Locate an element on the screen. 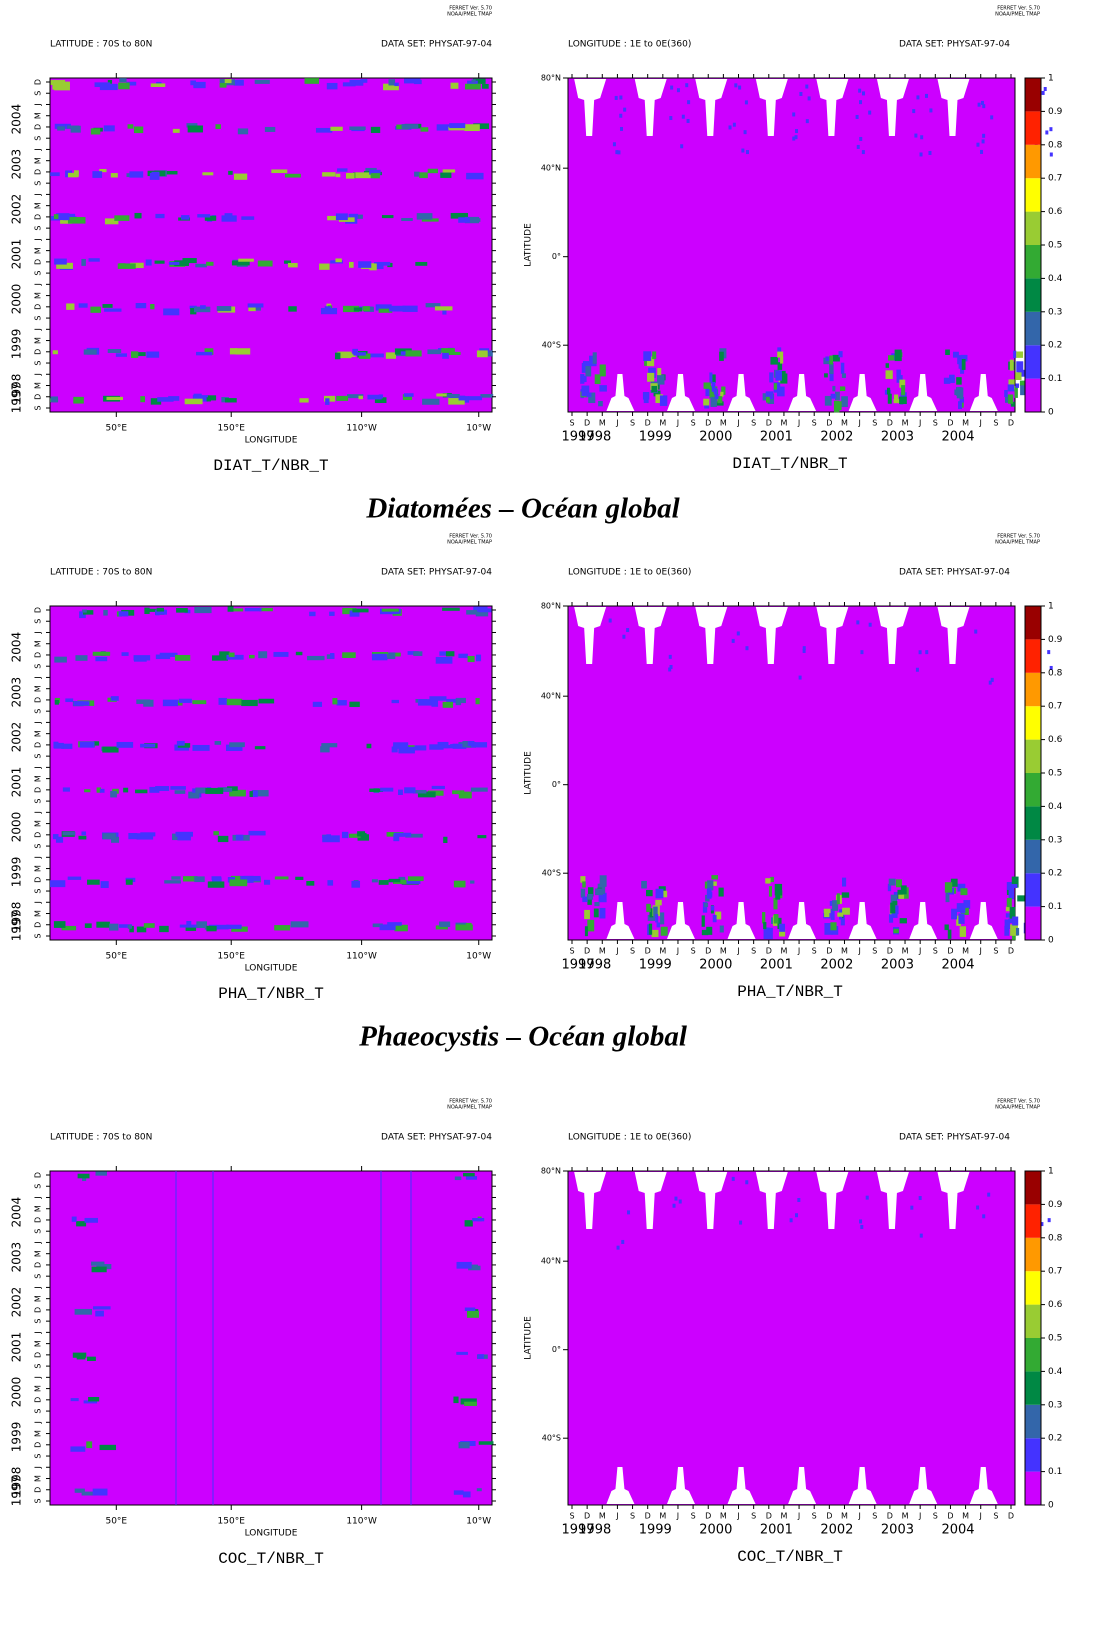 The width and height of the screenshot is (1106, 1629). year-label: 1999 is located at coordinates (655, 1530).